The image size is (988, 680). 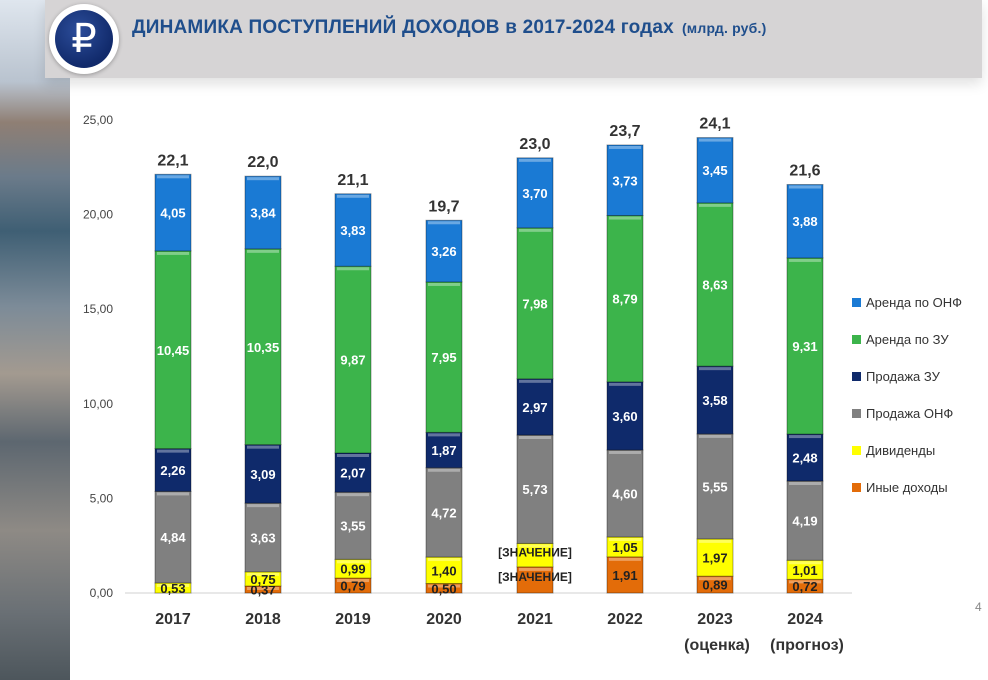 I want to click on data-label: 0,50, so click(x=443, y=588).